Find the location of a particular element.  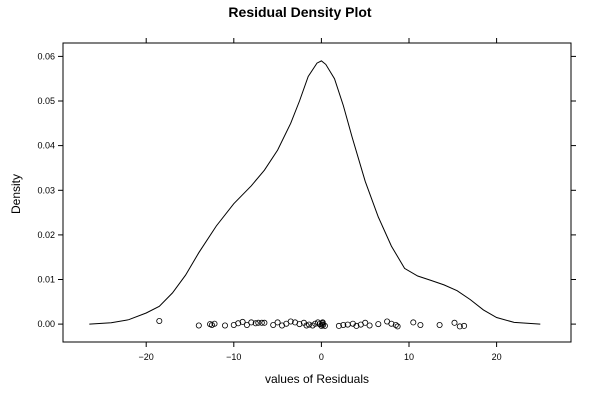

residual-points is located at coordinates (312, 323).